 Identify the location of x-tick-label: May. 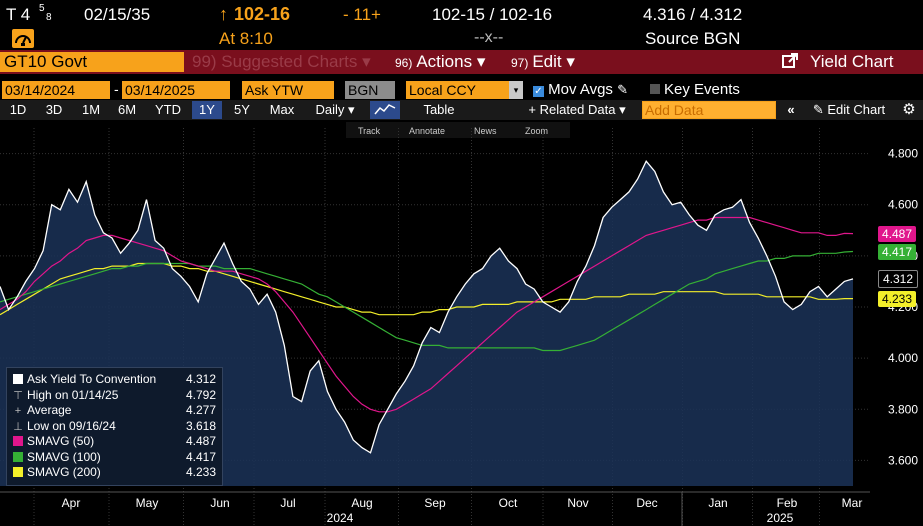
(147, 503).